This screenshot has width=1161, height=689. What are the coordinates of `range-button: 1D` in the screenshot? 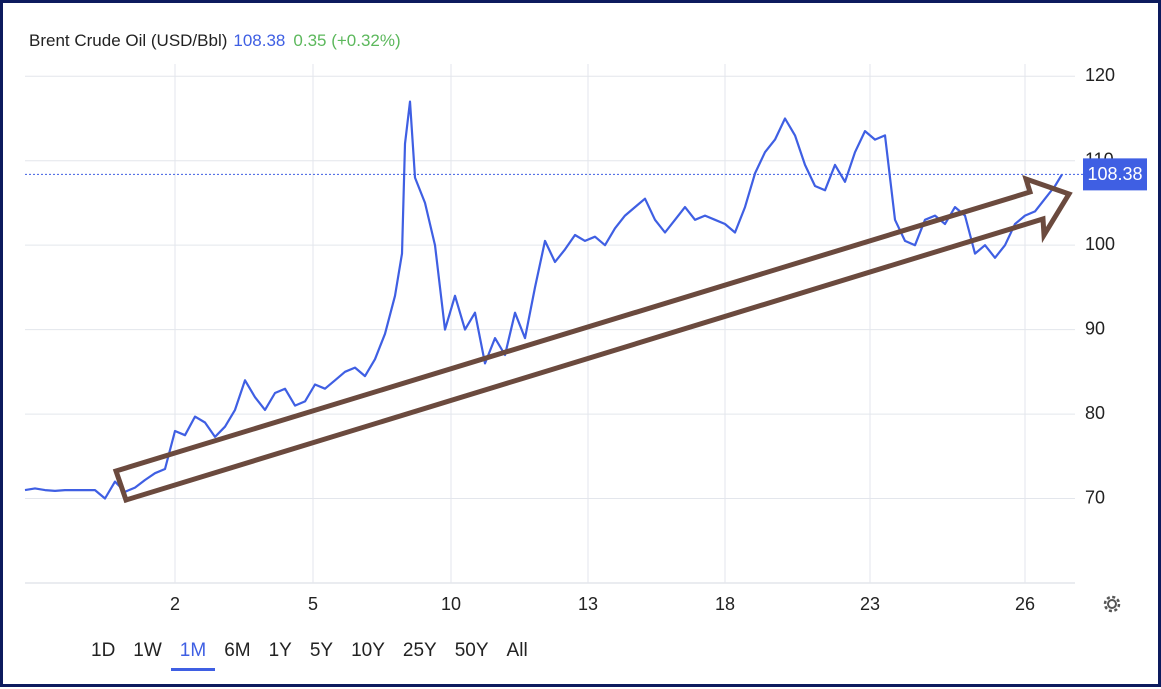 It's located at (103, 650).